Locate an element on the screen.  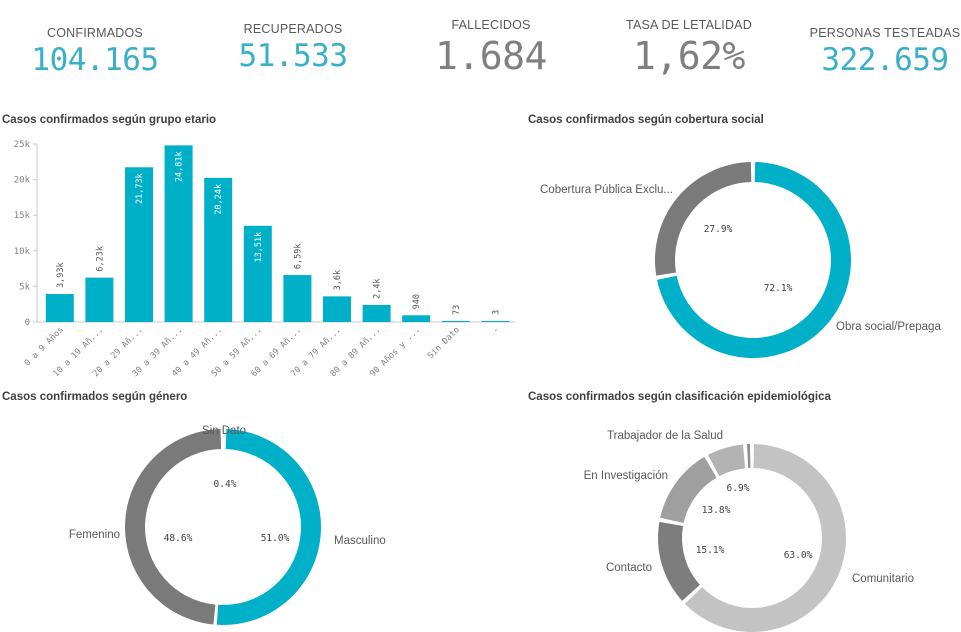
slice-percent-label: 15.1% is located at coordinates (710, 550).